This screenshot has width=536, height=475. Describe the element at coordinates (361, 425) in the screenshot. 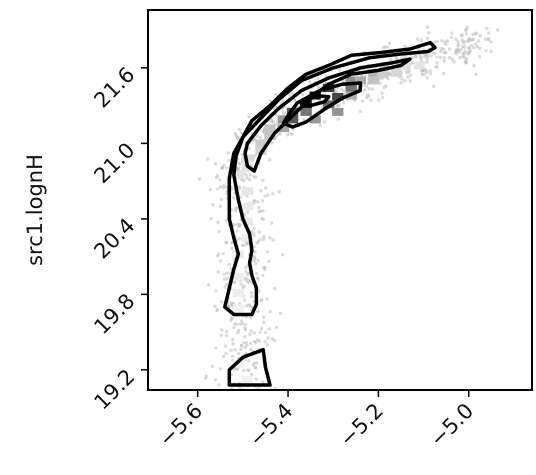

I see `x-tick-label: −5.2` at that location.